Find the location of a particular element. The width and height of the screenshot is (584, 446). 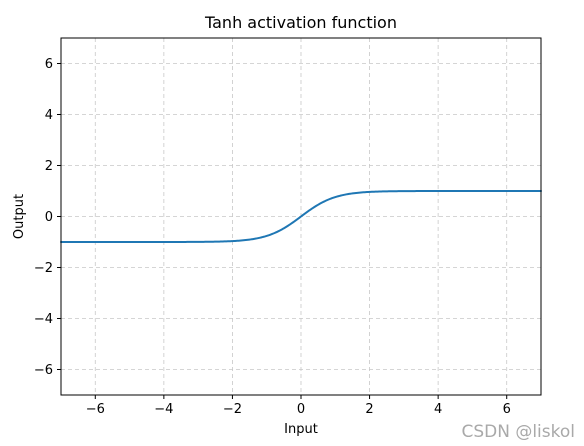

x-tick-label: 6 is located at coordinates (507, 409).